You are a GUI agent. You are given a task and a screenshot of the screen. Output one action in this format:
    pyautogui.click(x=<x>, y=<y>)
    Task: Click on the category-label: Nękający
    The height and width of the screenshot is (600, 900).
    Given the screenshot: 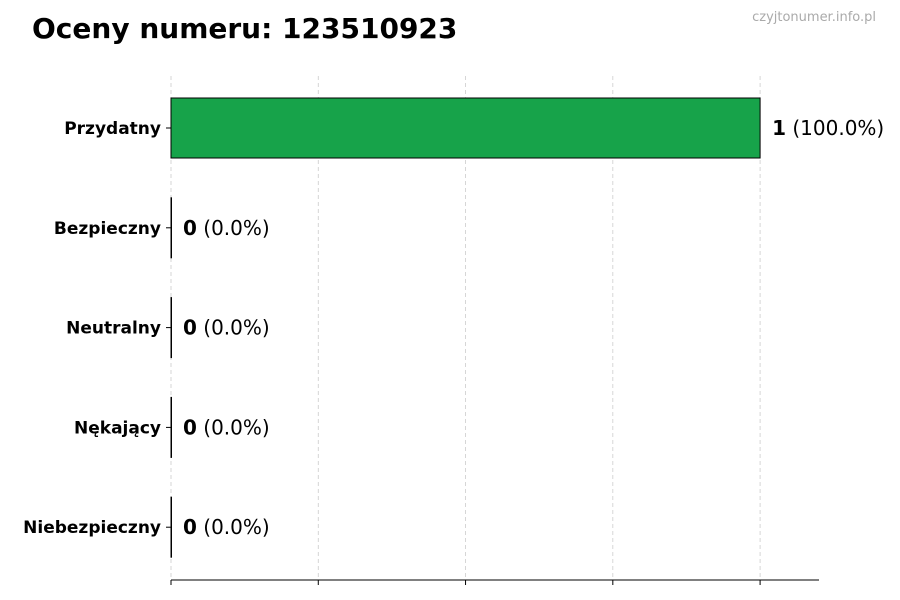 What is the action you would take?
    pyautogui.click(x=117, y=428)
    